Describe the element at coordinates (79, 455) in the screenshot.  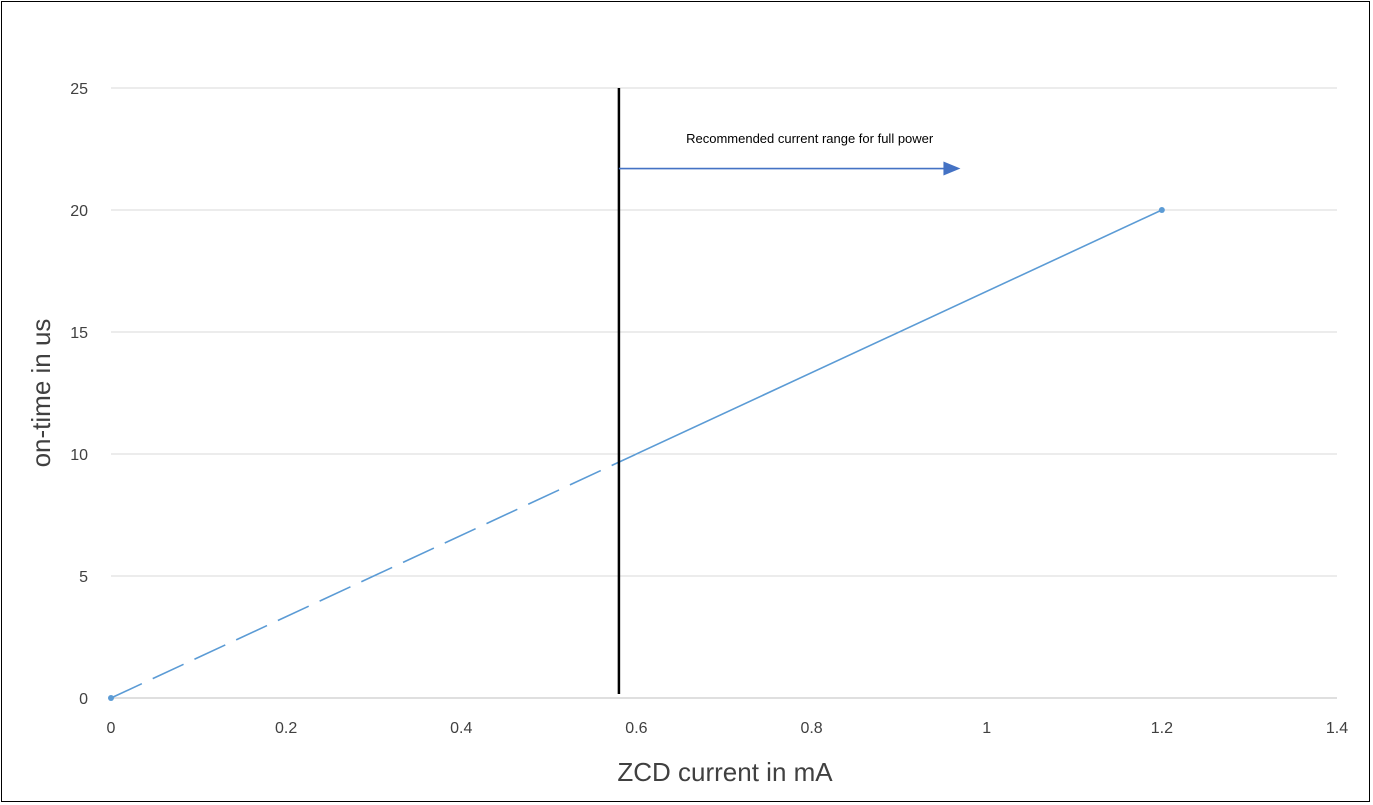
I see `y-tick-label: 10` at that location.